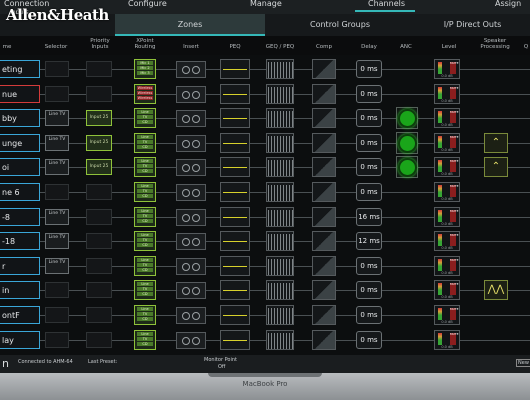  Describe the element at coordinates (147, 4) in the screenshot. I see `top-nav-configure: Configure` at that location.